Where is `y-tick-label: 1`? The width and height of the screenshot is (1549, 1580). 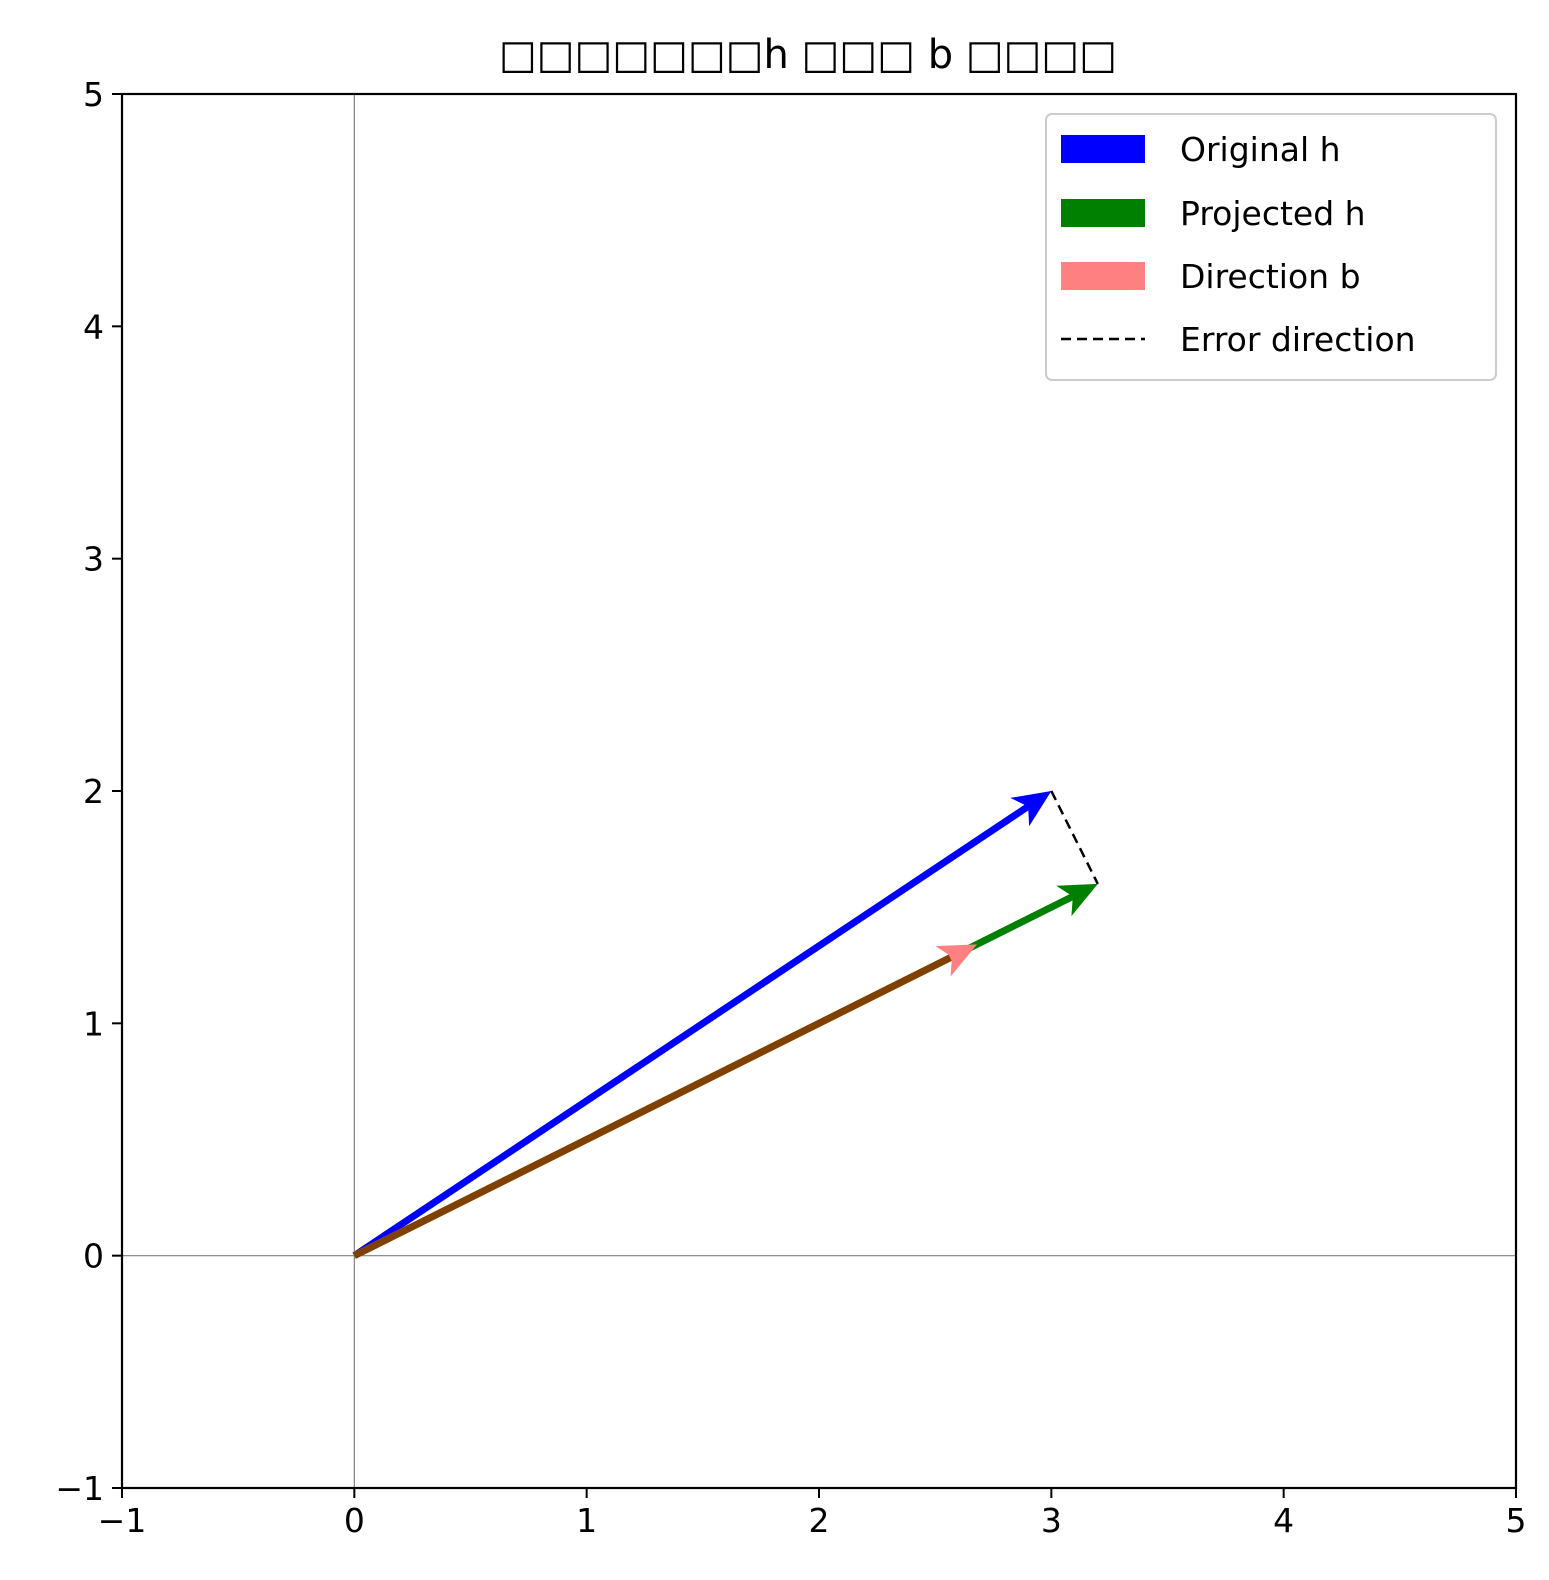
y-tick-label: 1 is located at coordinates (93, 1023).